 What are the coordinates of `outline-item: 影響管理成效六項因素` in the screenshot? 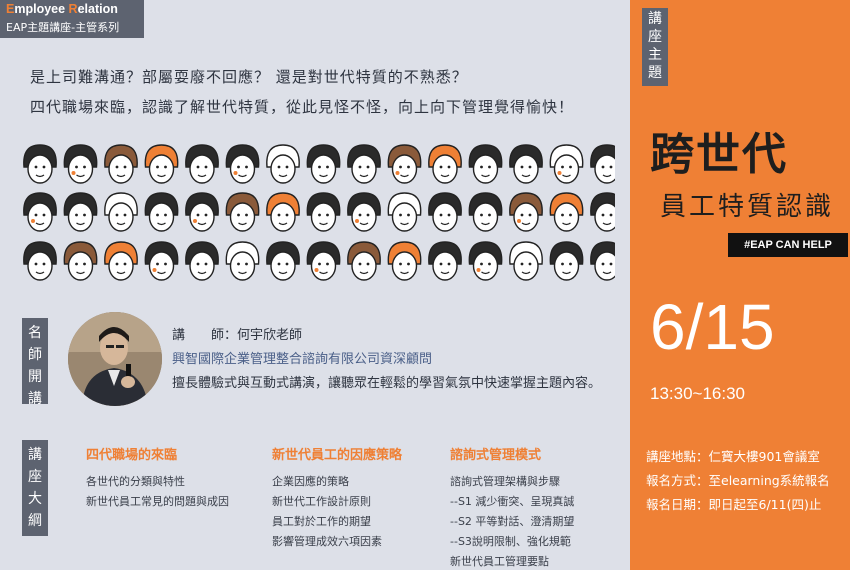 It's located at (327, 541).